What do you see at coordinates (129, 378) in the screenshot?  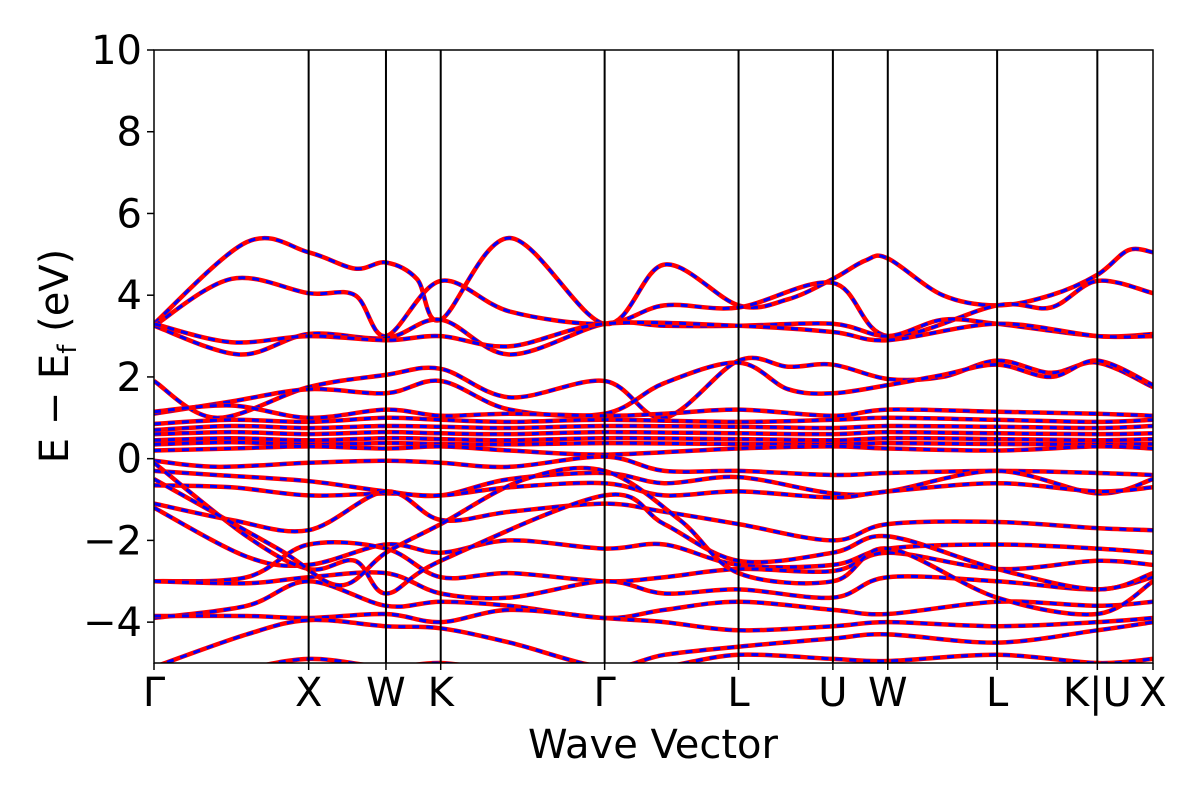 I see `y-tick-label-3: 2` at bounding box center [129, 378].